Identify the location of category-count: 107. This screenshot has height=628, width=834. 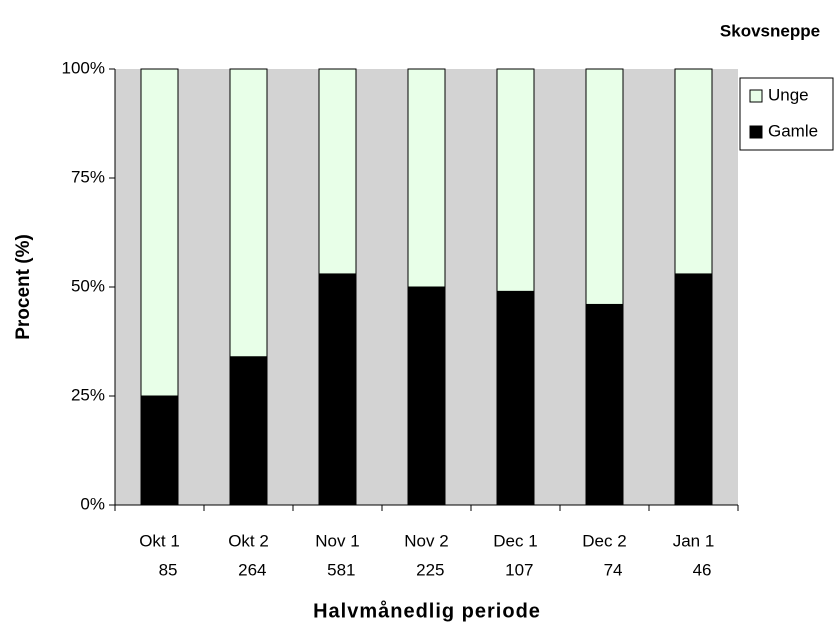
(519, 569).